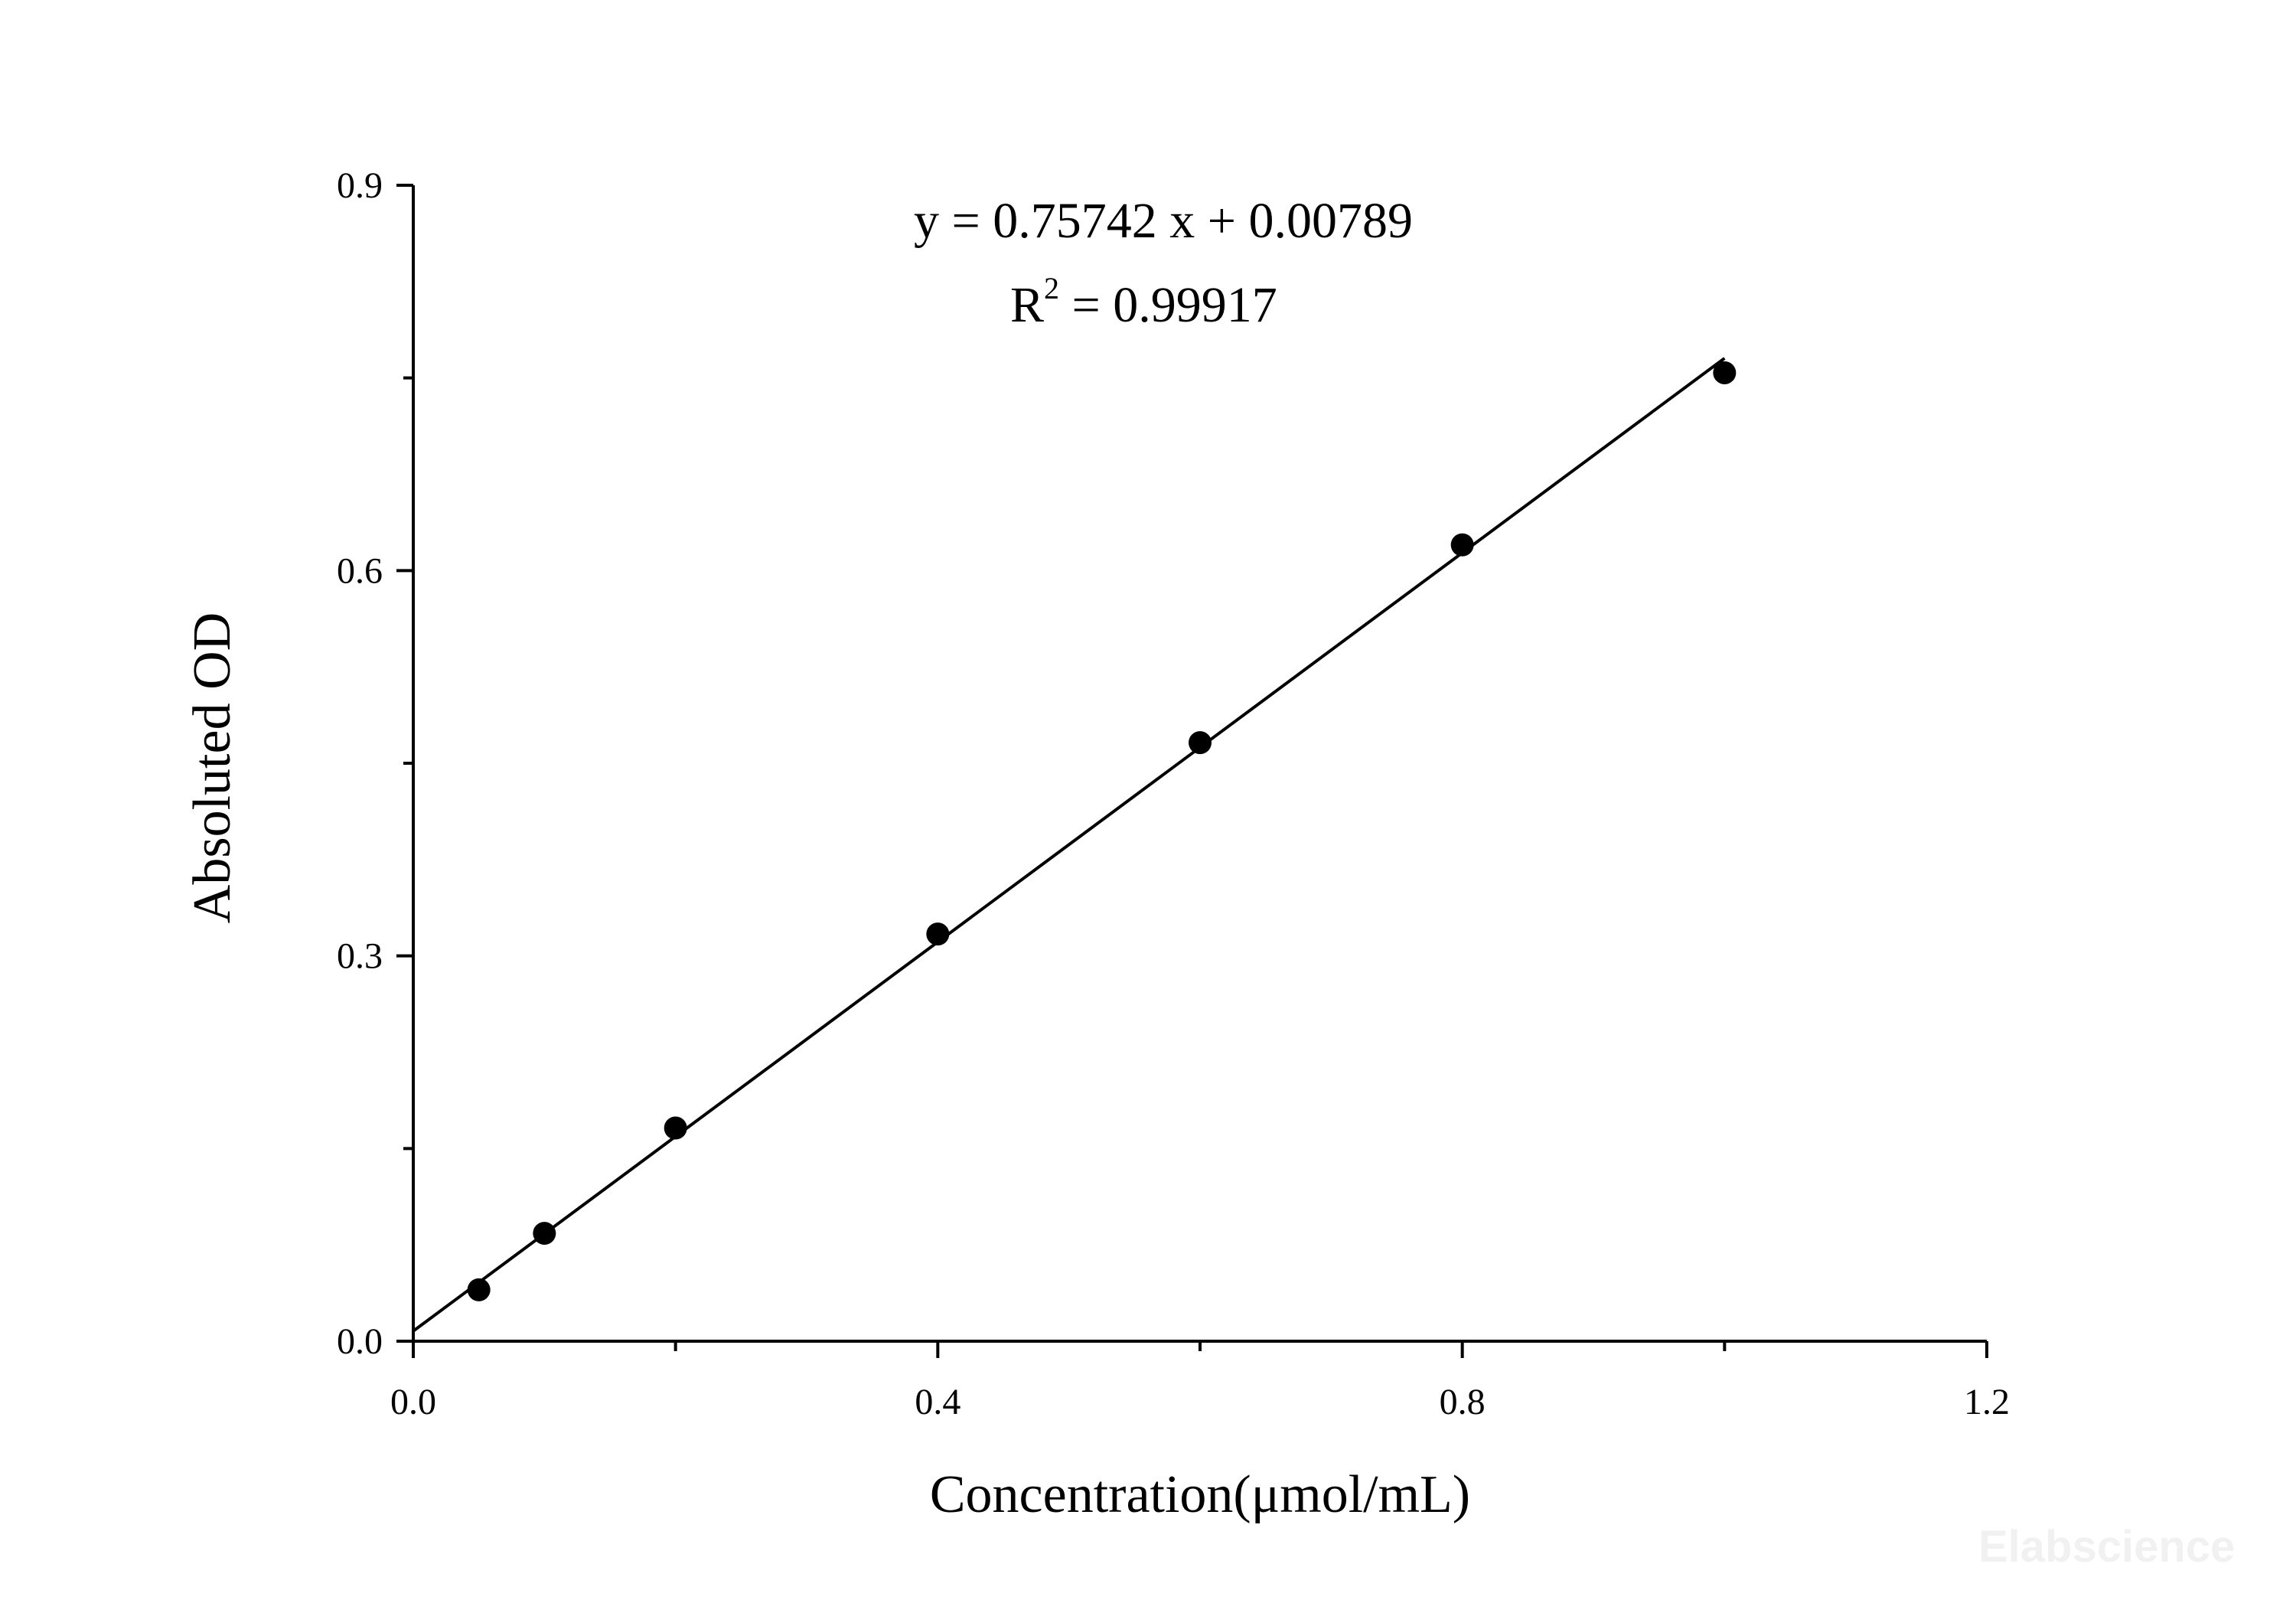 This screenshot has width=2296, height=1603. What do you see at coordinates (360, 956) in the screenshot?
I see `y-tick-label: 0.3` at bounding box center [360, 956].